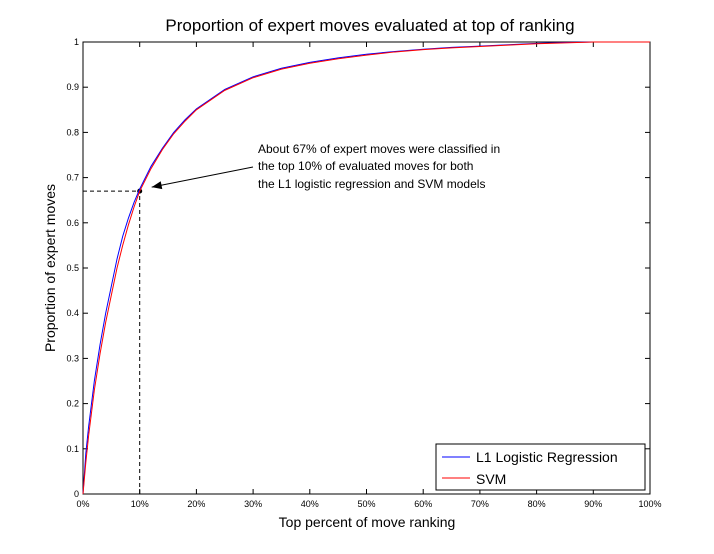 The height and width of the screenshot is (554, 714). I want to click on y-tick-label: 0.2, so click(72, 404).